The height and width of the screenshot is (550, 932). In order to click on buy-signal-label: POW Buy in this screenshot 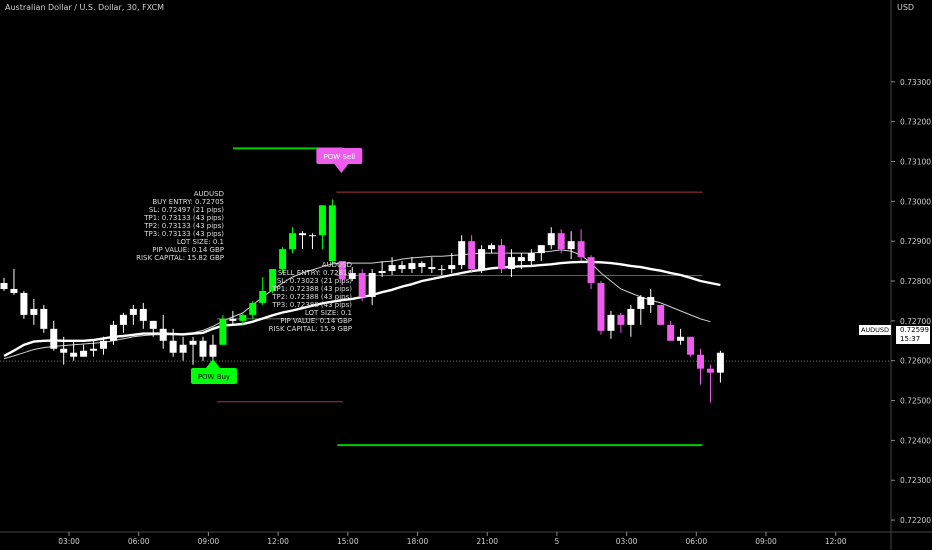, I will do `click(213, 371)`.